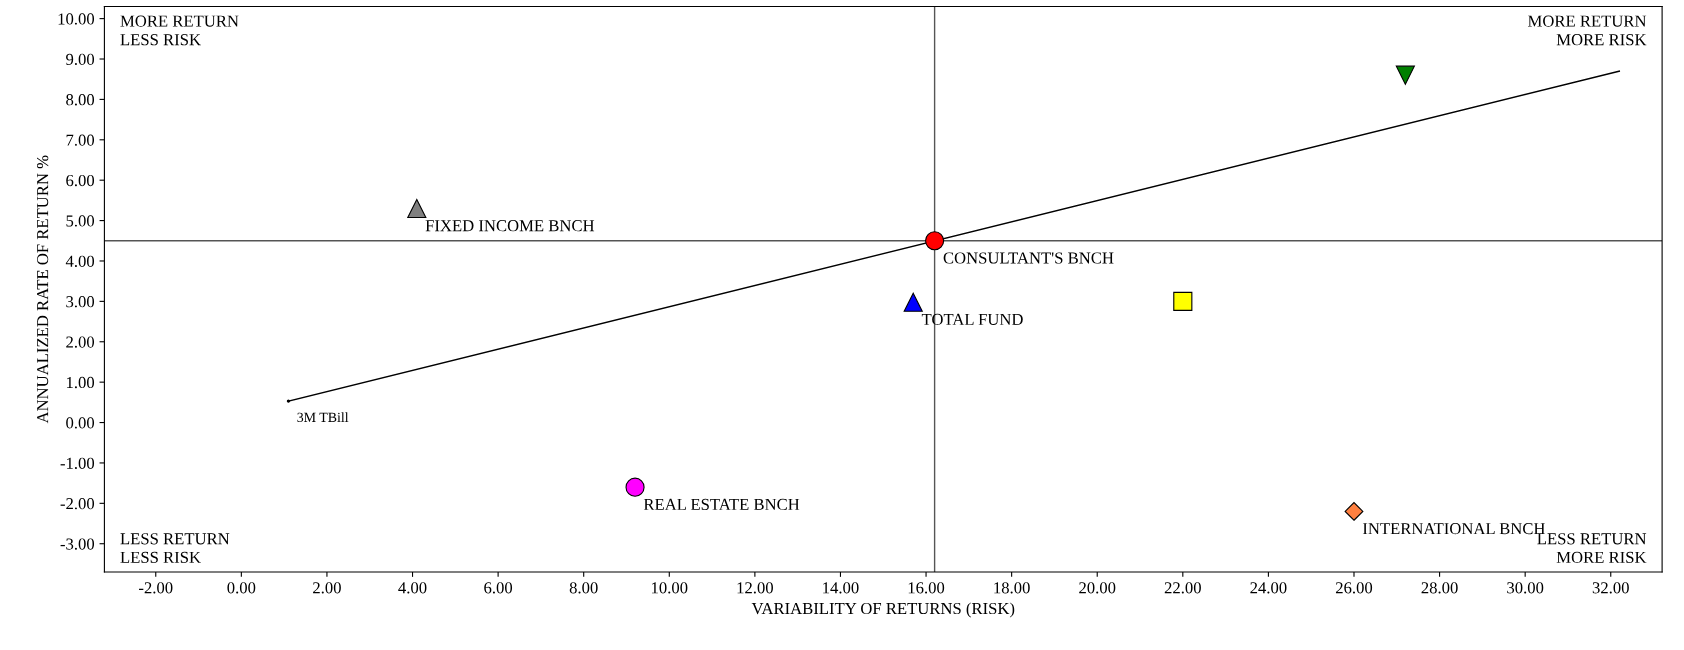 Image resolution: width=1684 pixels, height=650 pixels. I want to click on y-tick-label: 1.00, so click(80, 382).